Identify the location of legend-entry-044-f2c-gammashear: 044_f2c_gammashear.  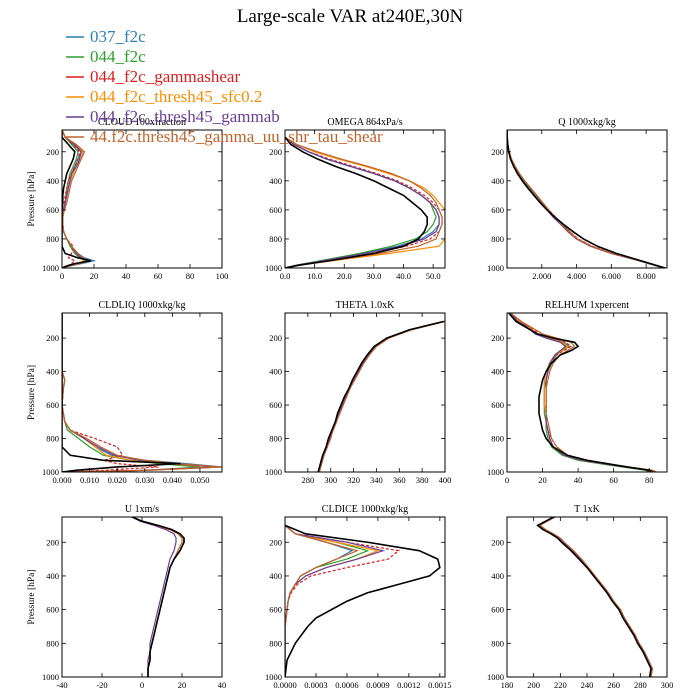
(153, 76).